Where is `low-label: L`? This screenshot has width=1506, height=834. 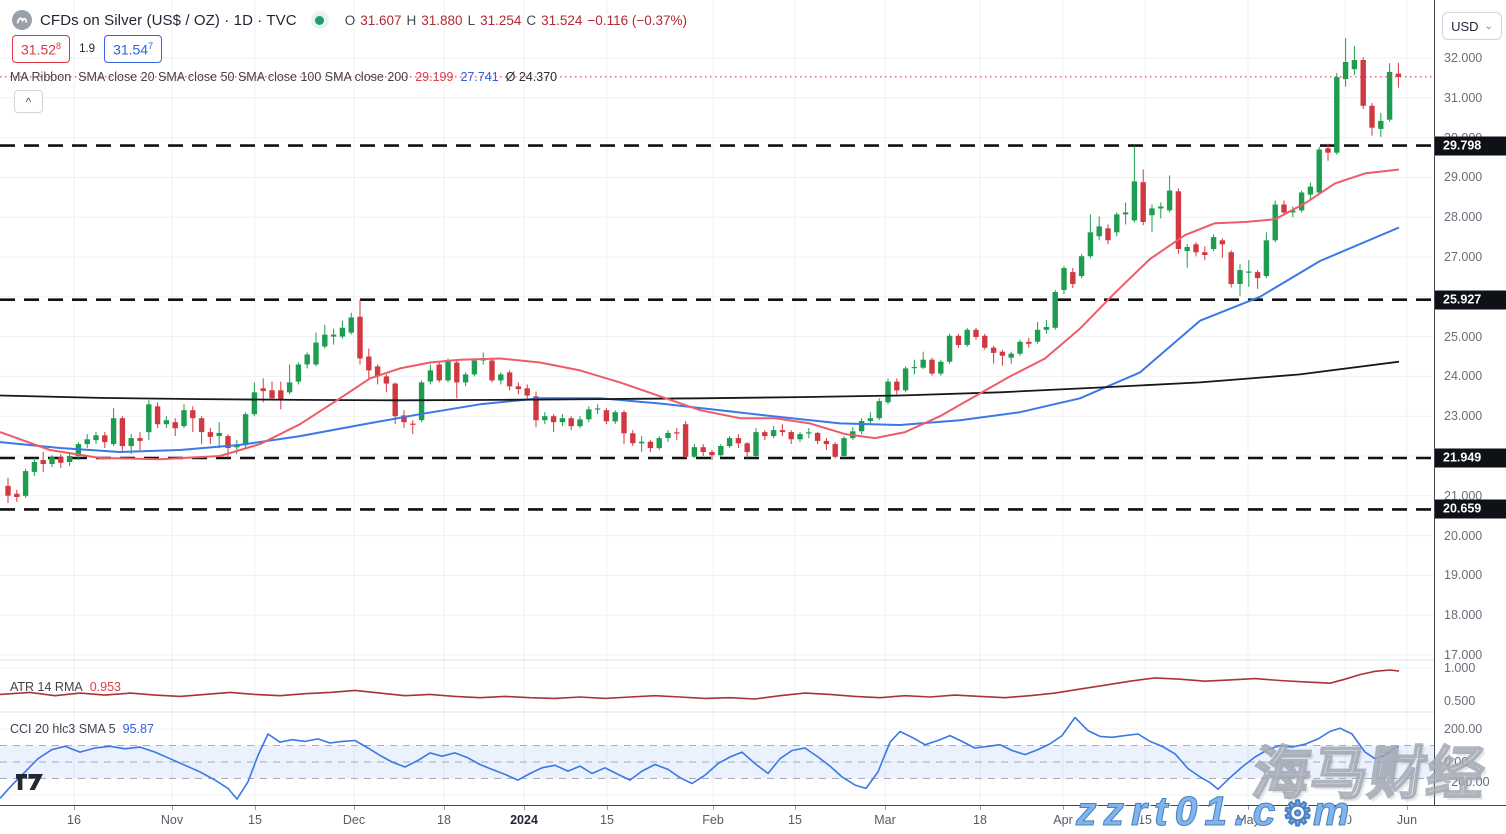
low-label: L is located at coordinates (471, 20).